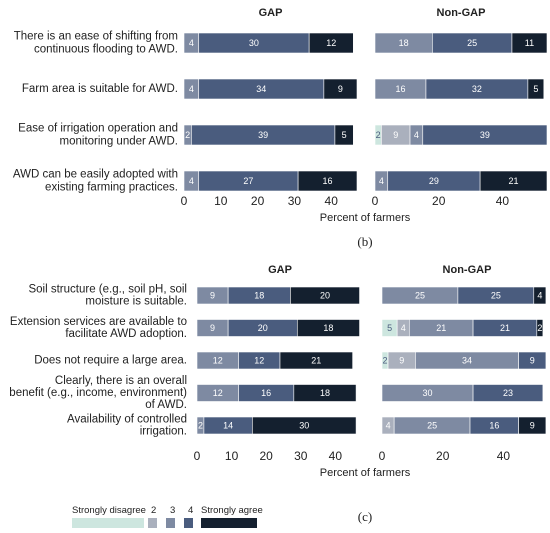  What do you see at coordinates (364, 241) in the screenshot?
I see `figure-label: (b)` at bounding box center [364, 241].